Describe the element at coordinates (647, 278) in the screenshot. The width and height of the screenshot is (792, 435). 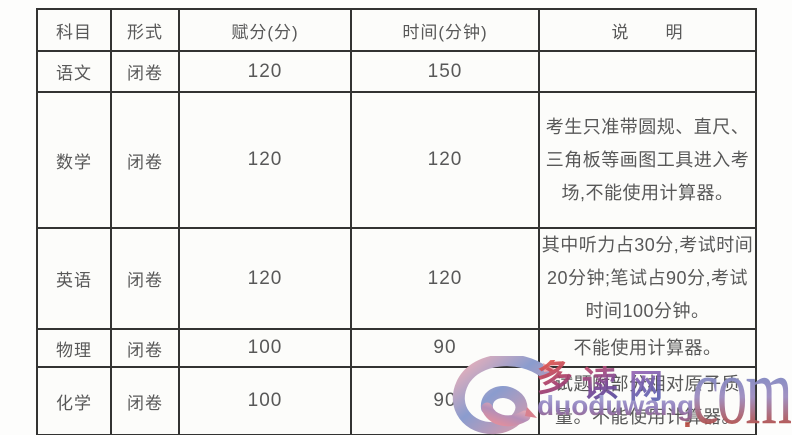
I see `cell-note: 其中听力占30分,考试时间20分钟;笔试占90分,考试时间100分钟。` at that location.